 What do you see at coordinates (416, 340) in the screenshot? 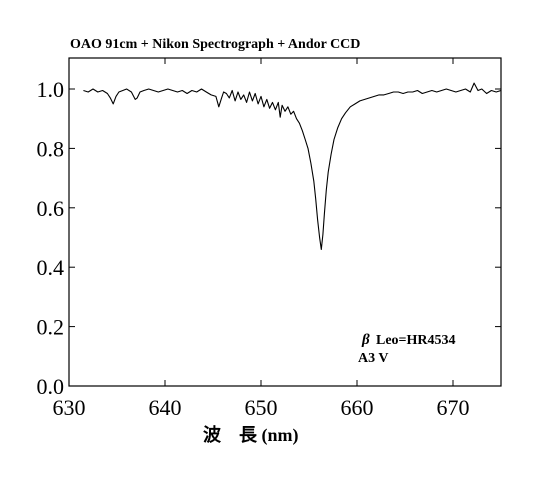
I see `annotation-star-name: Leo=HR4534` at bounding box center [416, 340].